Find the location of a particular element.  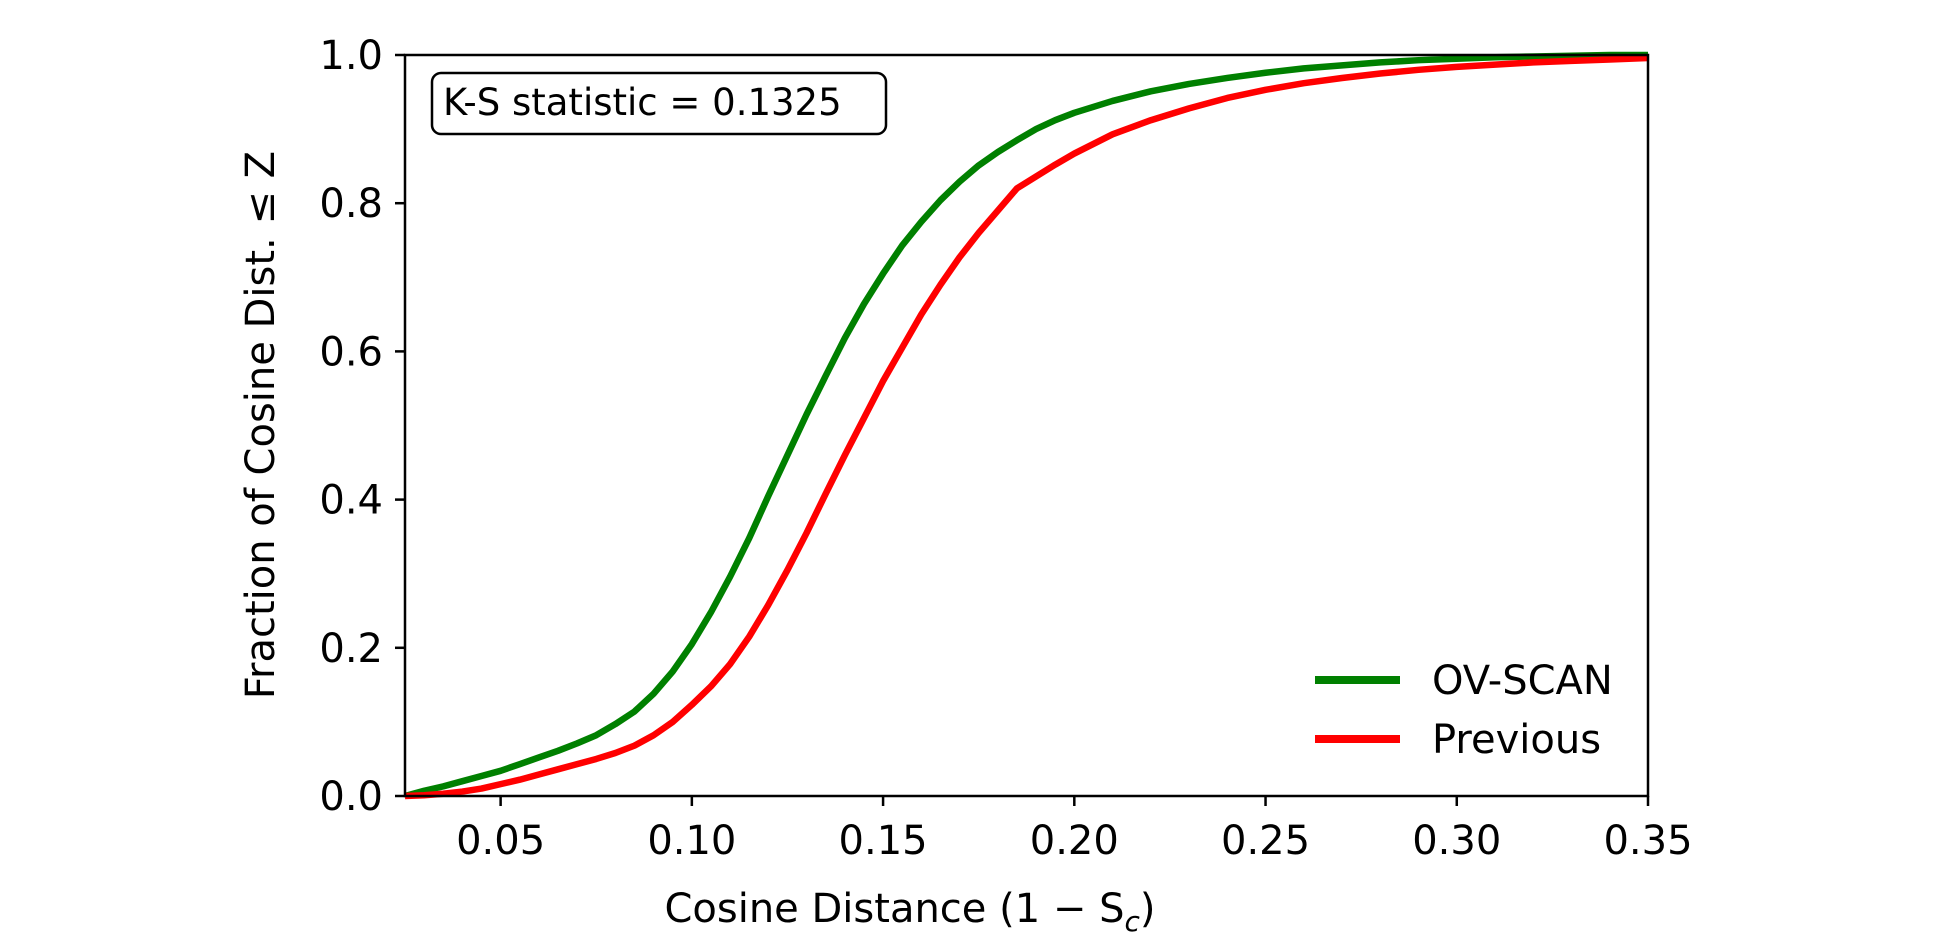

y-tick-label: 0.6 is located at coordinates (351, 352).